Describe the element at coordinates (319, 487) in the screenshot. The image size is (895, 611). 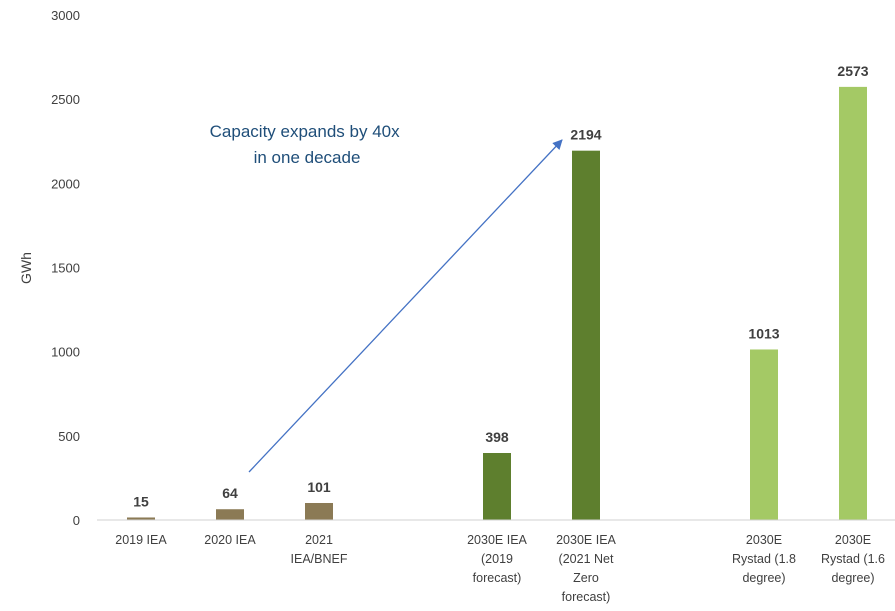
I see `data-label: 101` at that location.